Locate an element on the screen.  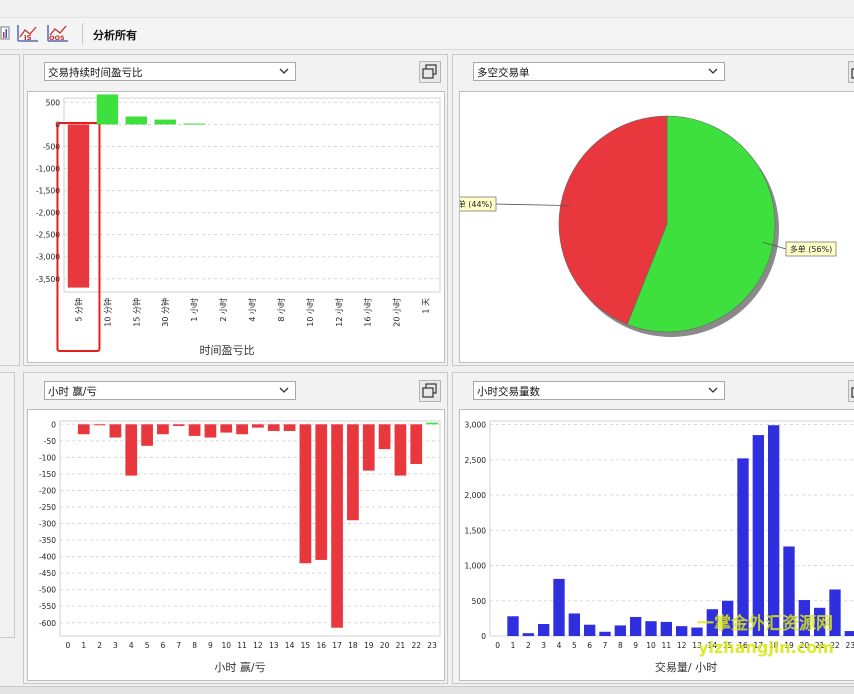
x-tick-label: 30 分钟 is located at coordinates (165, 312).